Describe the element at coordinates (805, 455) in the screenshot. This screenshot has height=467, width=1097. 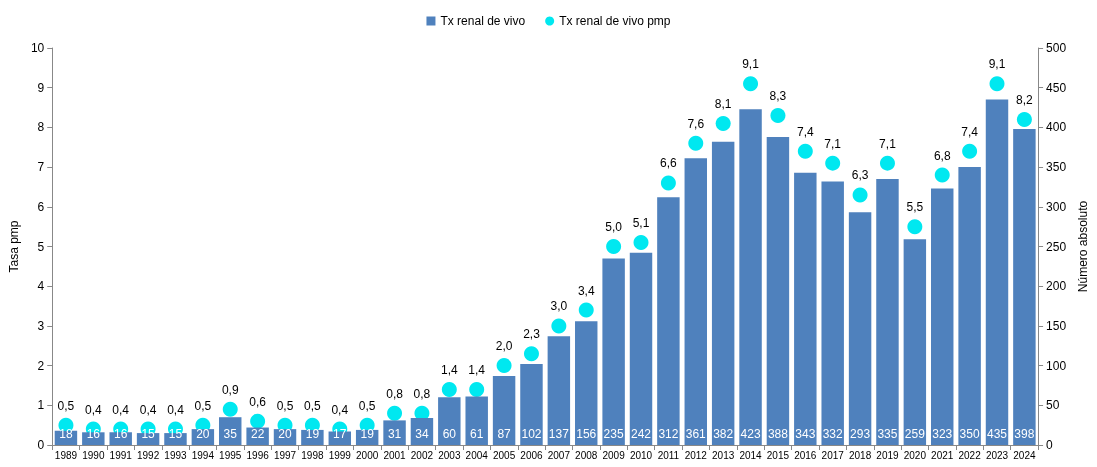
I see `x-tick-label: 2016` at that location.